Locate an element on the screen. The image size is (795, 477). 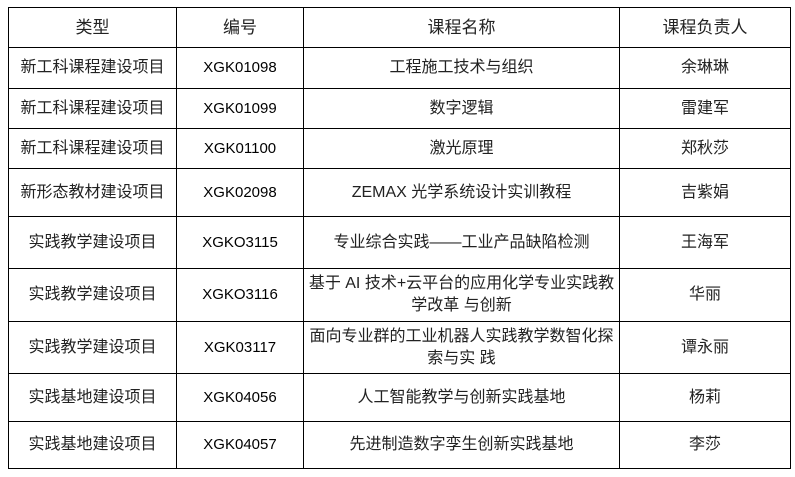
table-row: 实践基地建设项目 XGK04057 先进制造数字孪生创新实践基地 李莎 is located at coordinates (399, 445).